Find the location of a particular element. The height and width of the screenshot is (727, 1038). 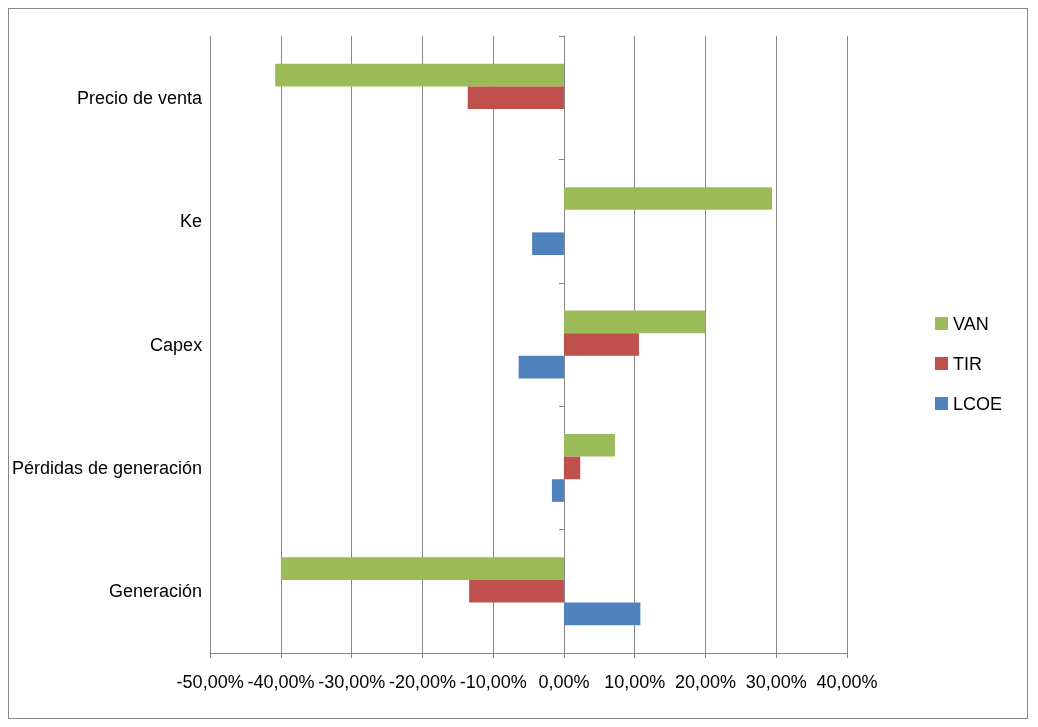

x-tick-label: -50,00% is located at coordinates (210, 682).